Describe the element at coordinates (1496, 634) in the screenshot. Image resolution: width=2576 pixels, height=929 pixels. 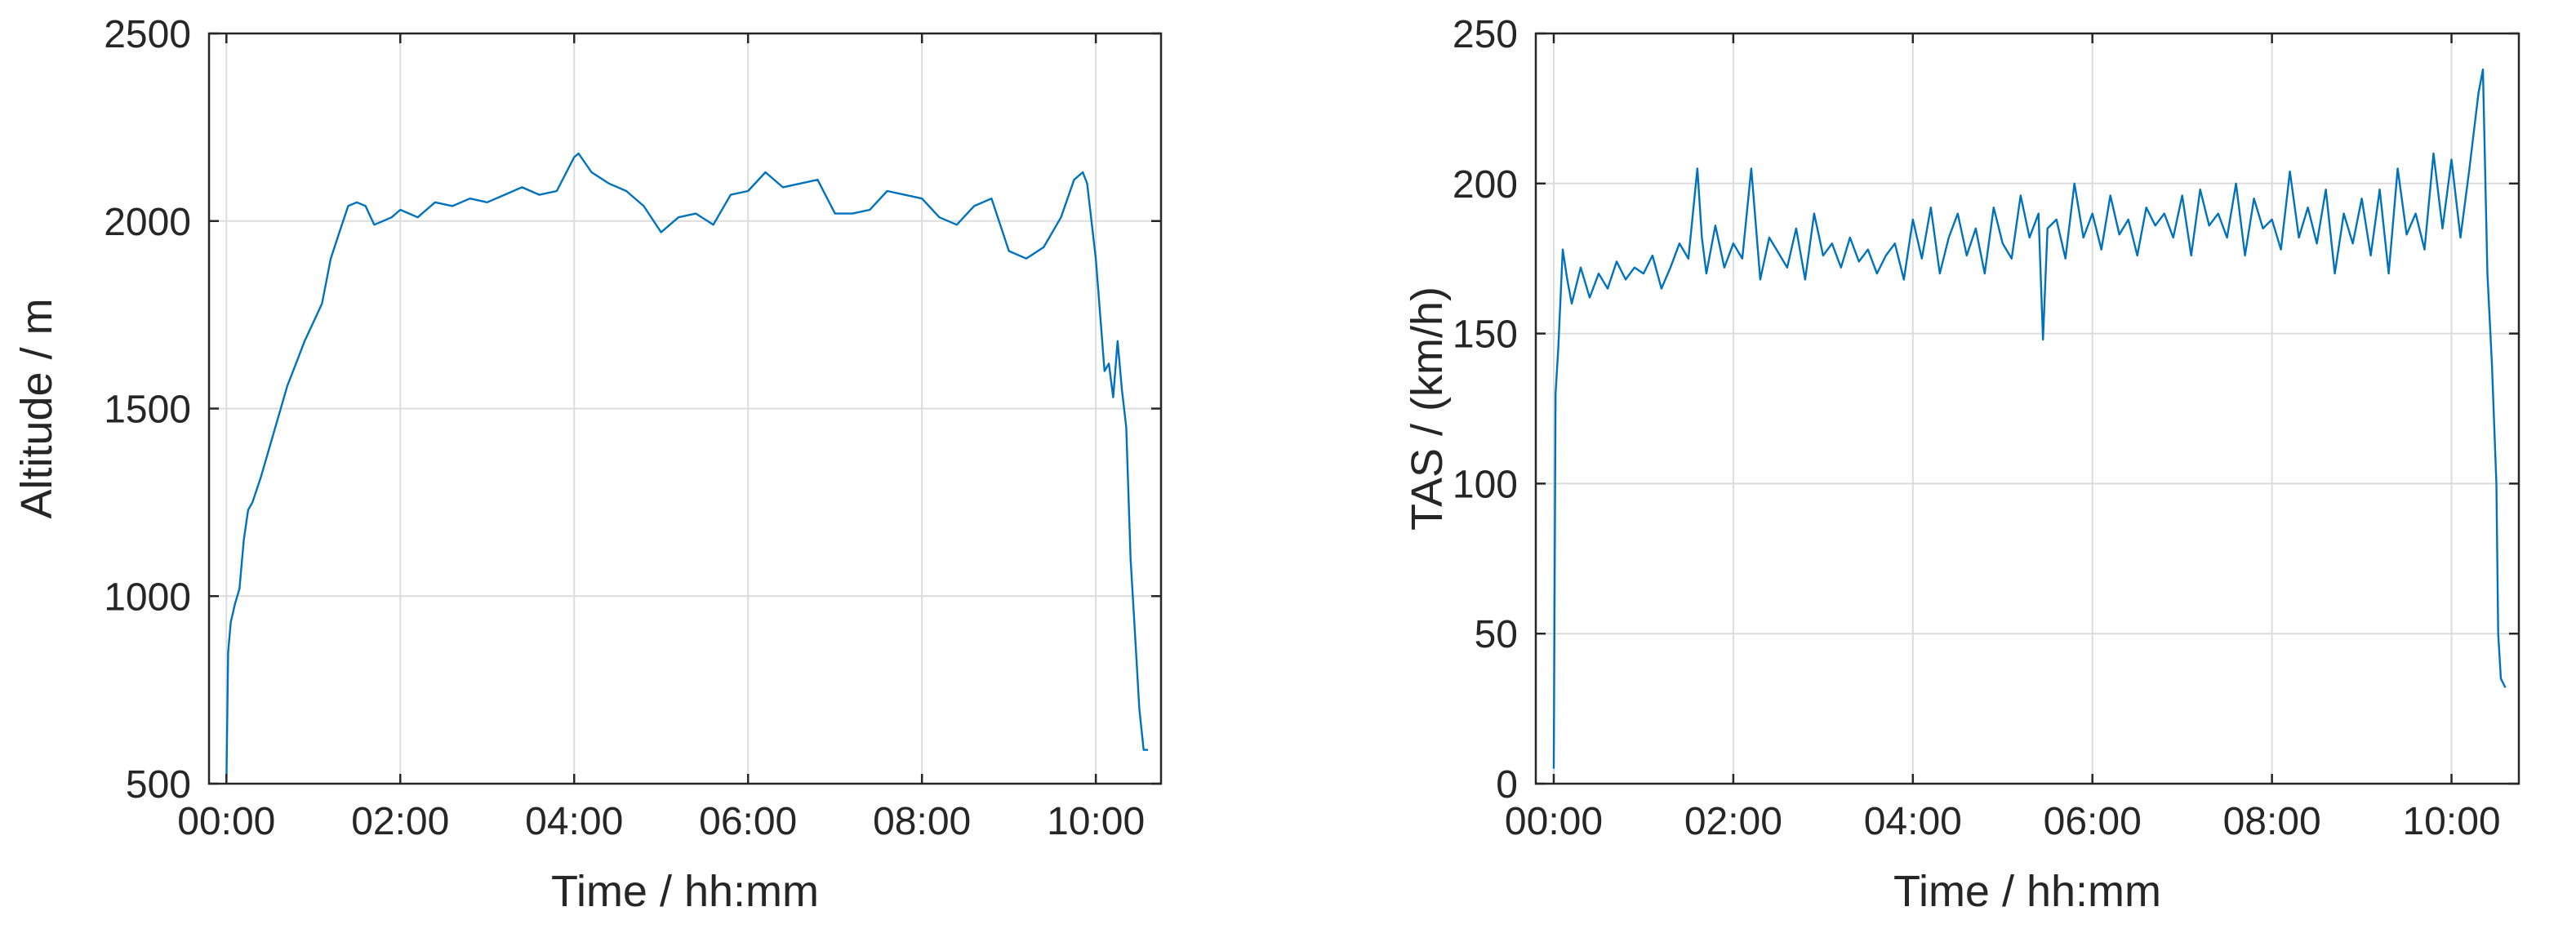
I see `y-tick-label: 50` at that location.